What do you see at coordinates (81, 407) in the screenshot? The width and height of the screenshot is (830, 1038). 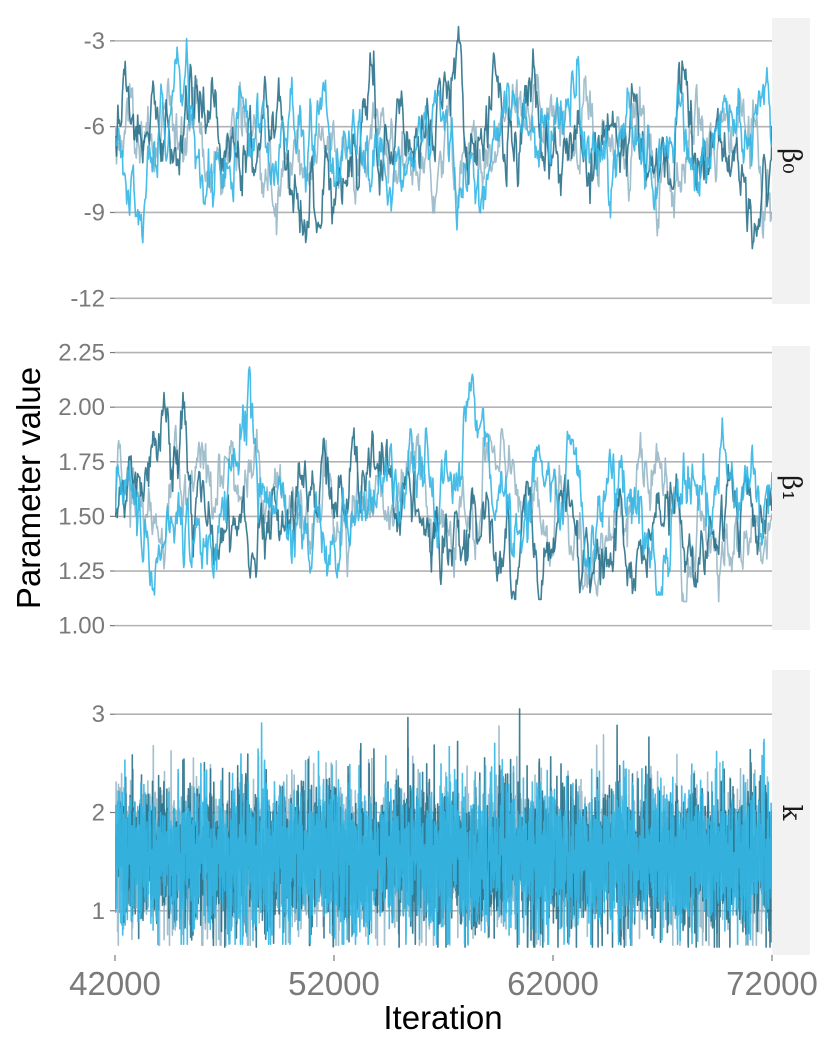 I see `y-tick-label: 2.00` at bounding box center [81, 407].